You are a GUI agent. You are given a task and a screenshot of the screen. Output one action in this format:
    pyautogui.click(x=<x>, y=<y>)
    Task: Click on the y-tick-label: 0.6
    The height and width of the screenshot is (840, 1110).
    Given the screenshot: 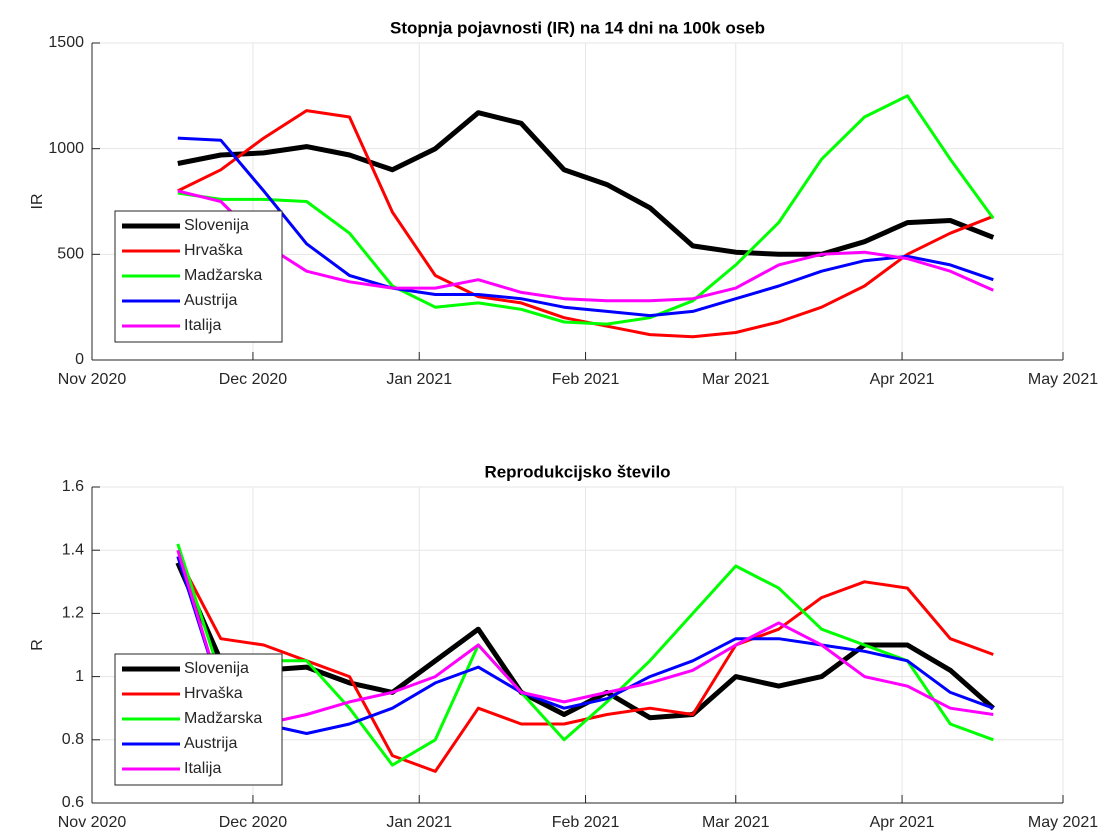 What is the action you would take?
    pyautogui.click(x=73, y=802)
    